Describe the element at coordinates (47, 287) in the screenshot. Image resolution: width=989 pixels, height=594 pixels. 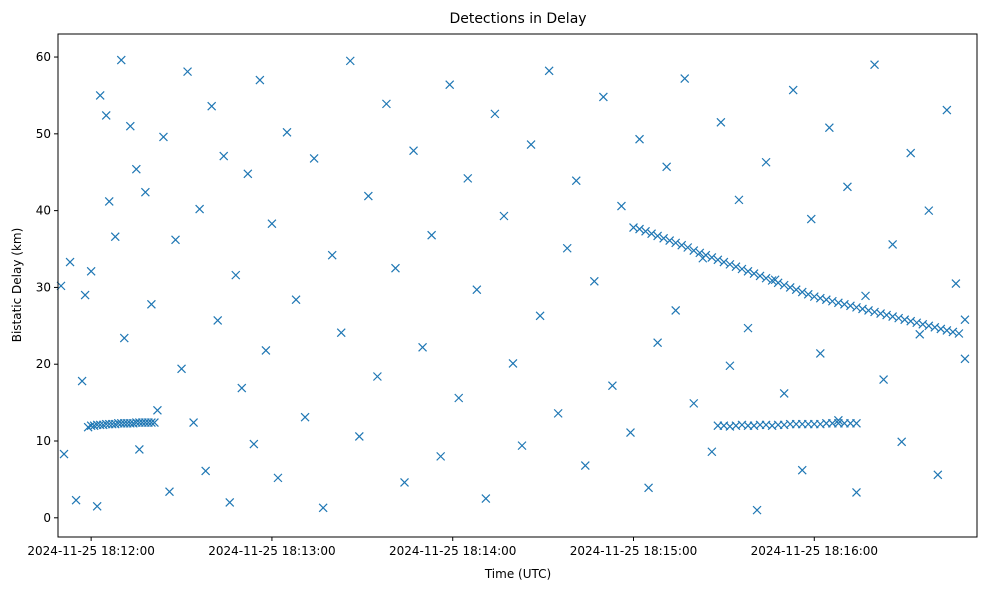
I see `y-axis: 0 10 20 30 40 50 60` at that location.